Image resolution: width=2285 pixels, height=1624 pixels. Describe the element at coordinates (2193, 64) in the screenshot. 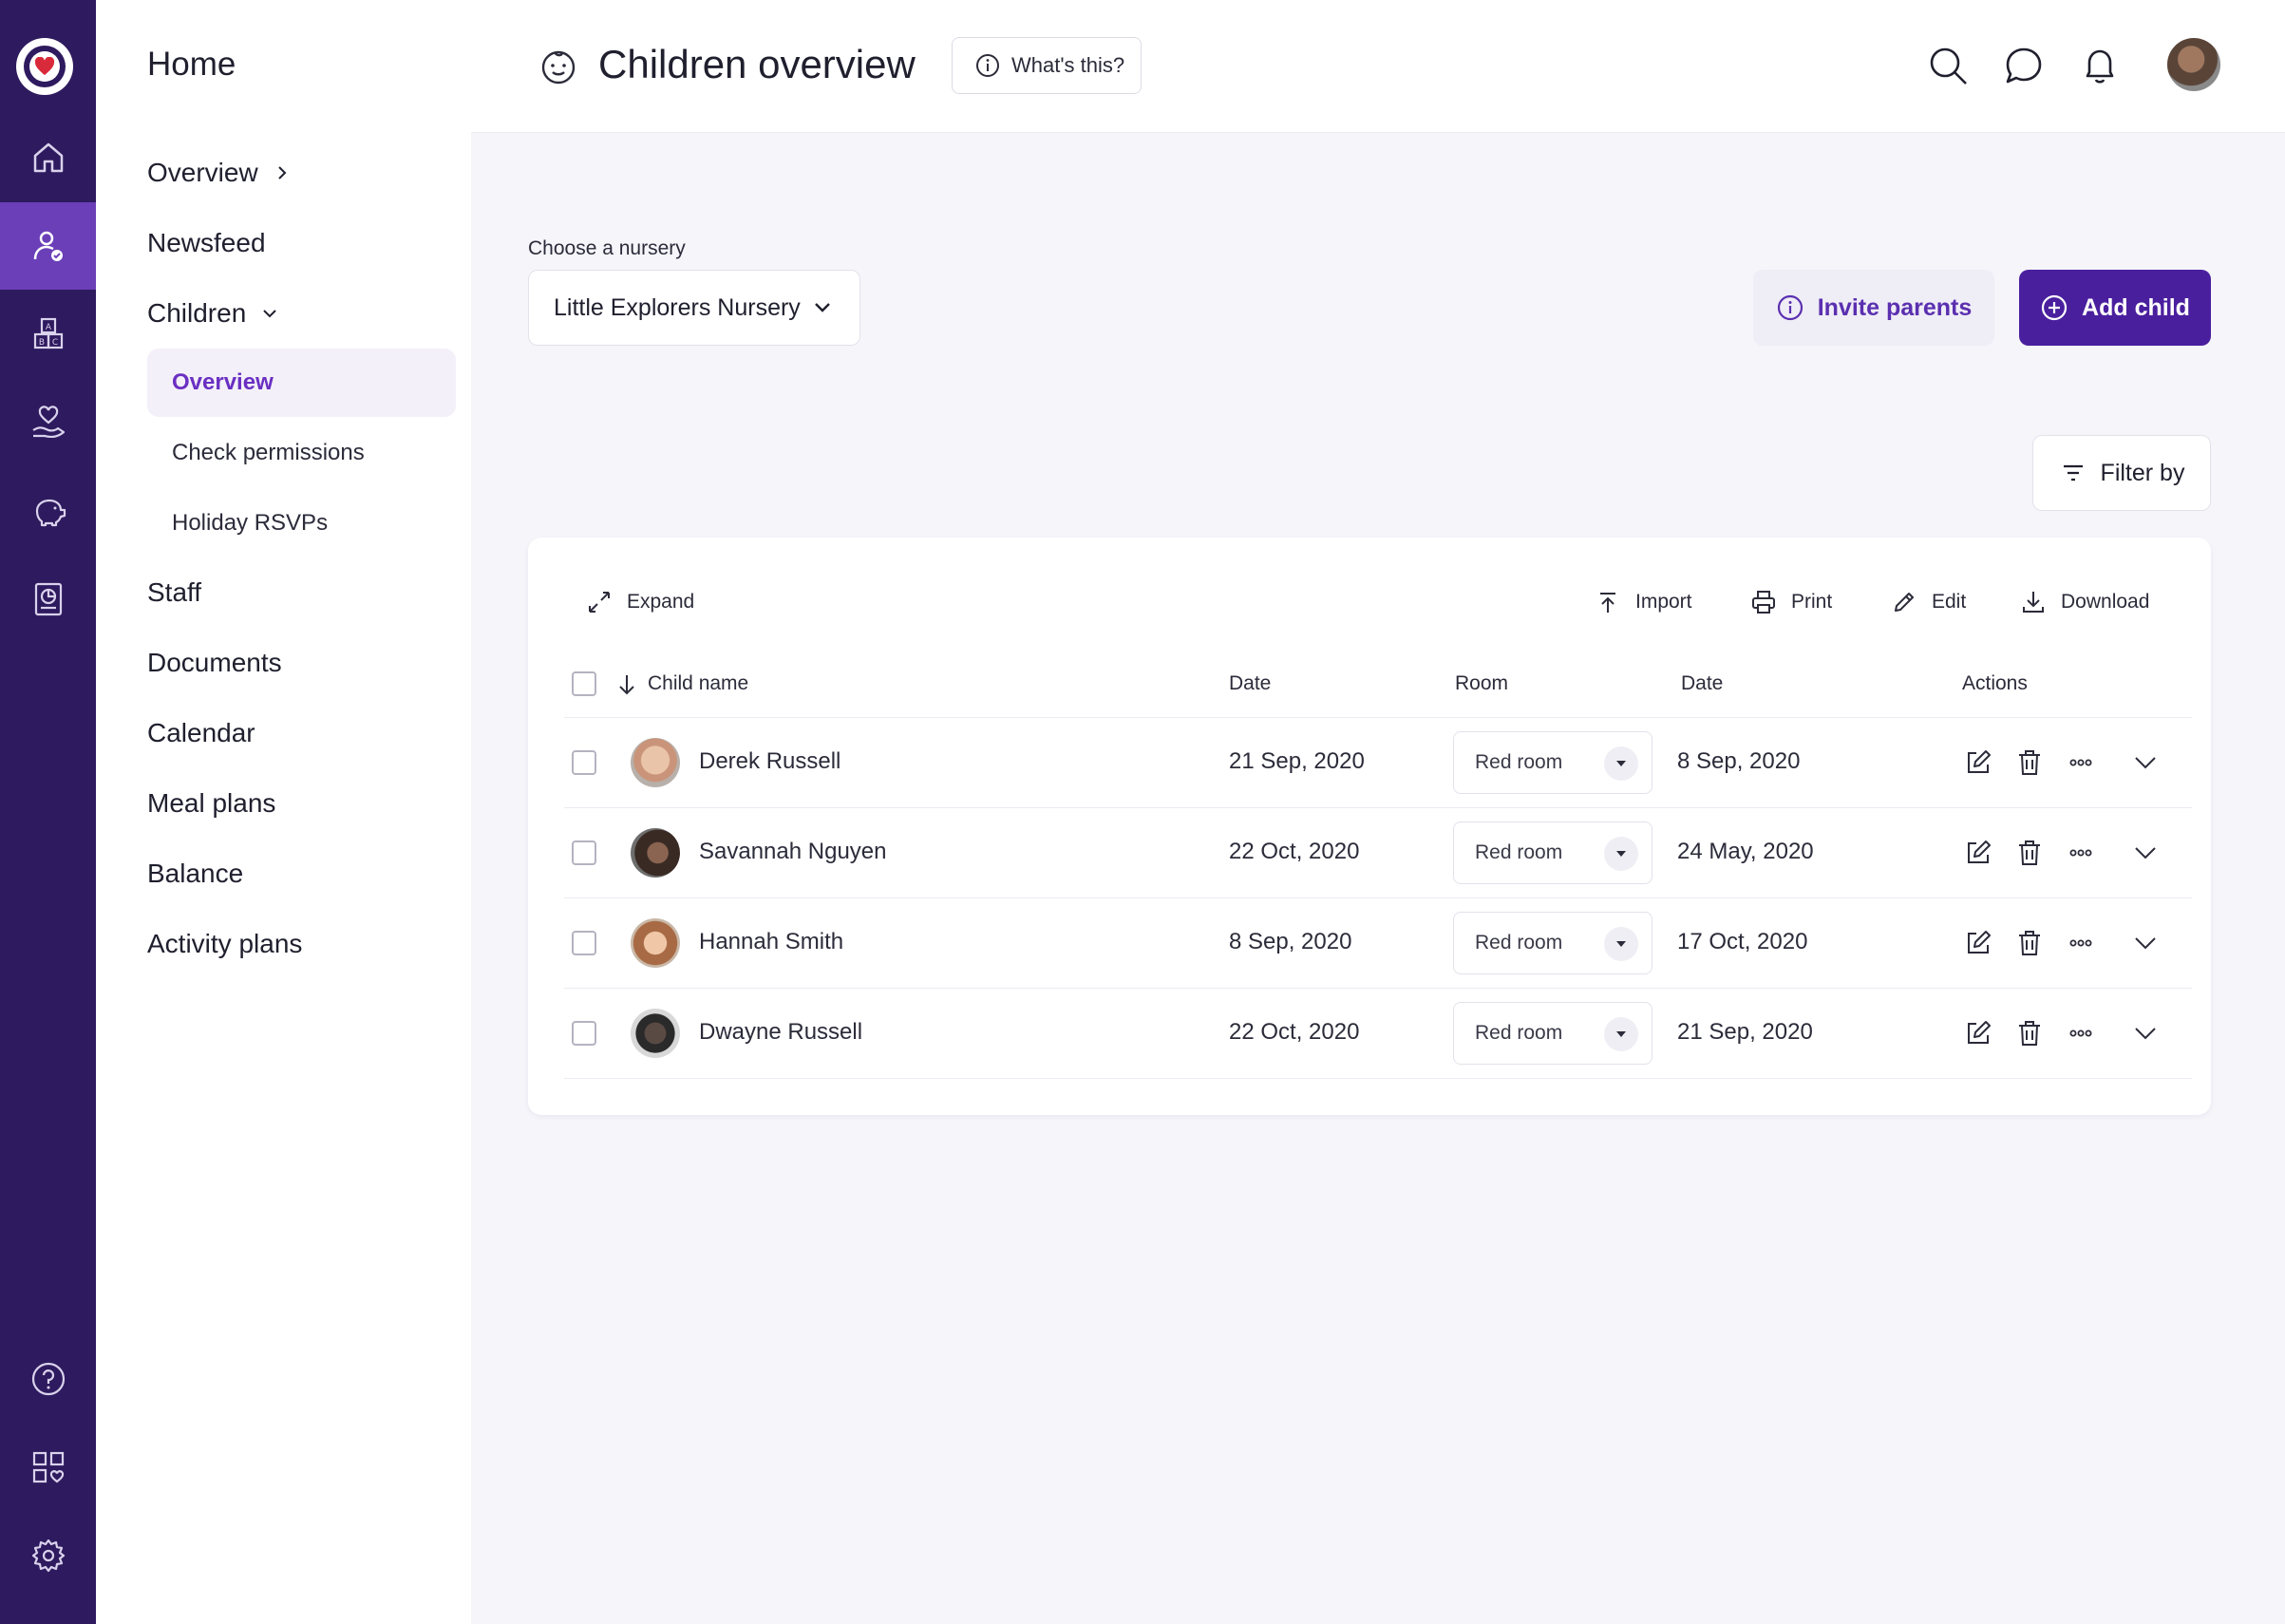

I see `user-avatar` at that location.